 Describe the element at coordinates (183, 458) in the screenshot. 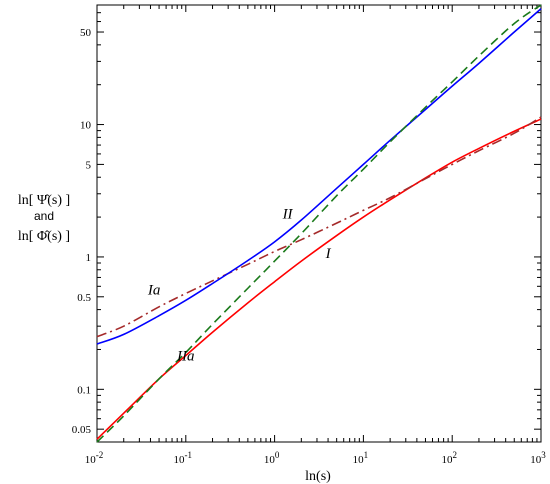

I see `x-tick-label: 10⁻¹` at that location.